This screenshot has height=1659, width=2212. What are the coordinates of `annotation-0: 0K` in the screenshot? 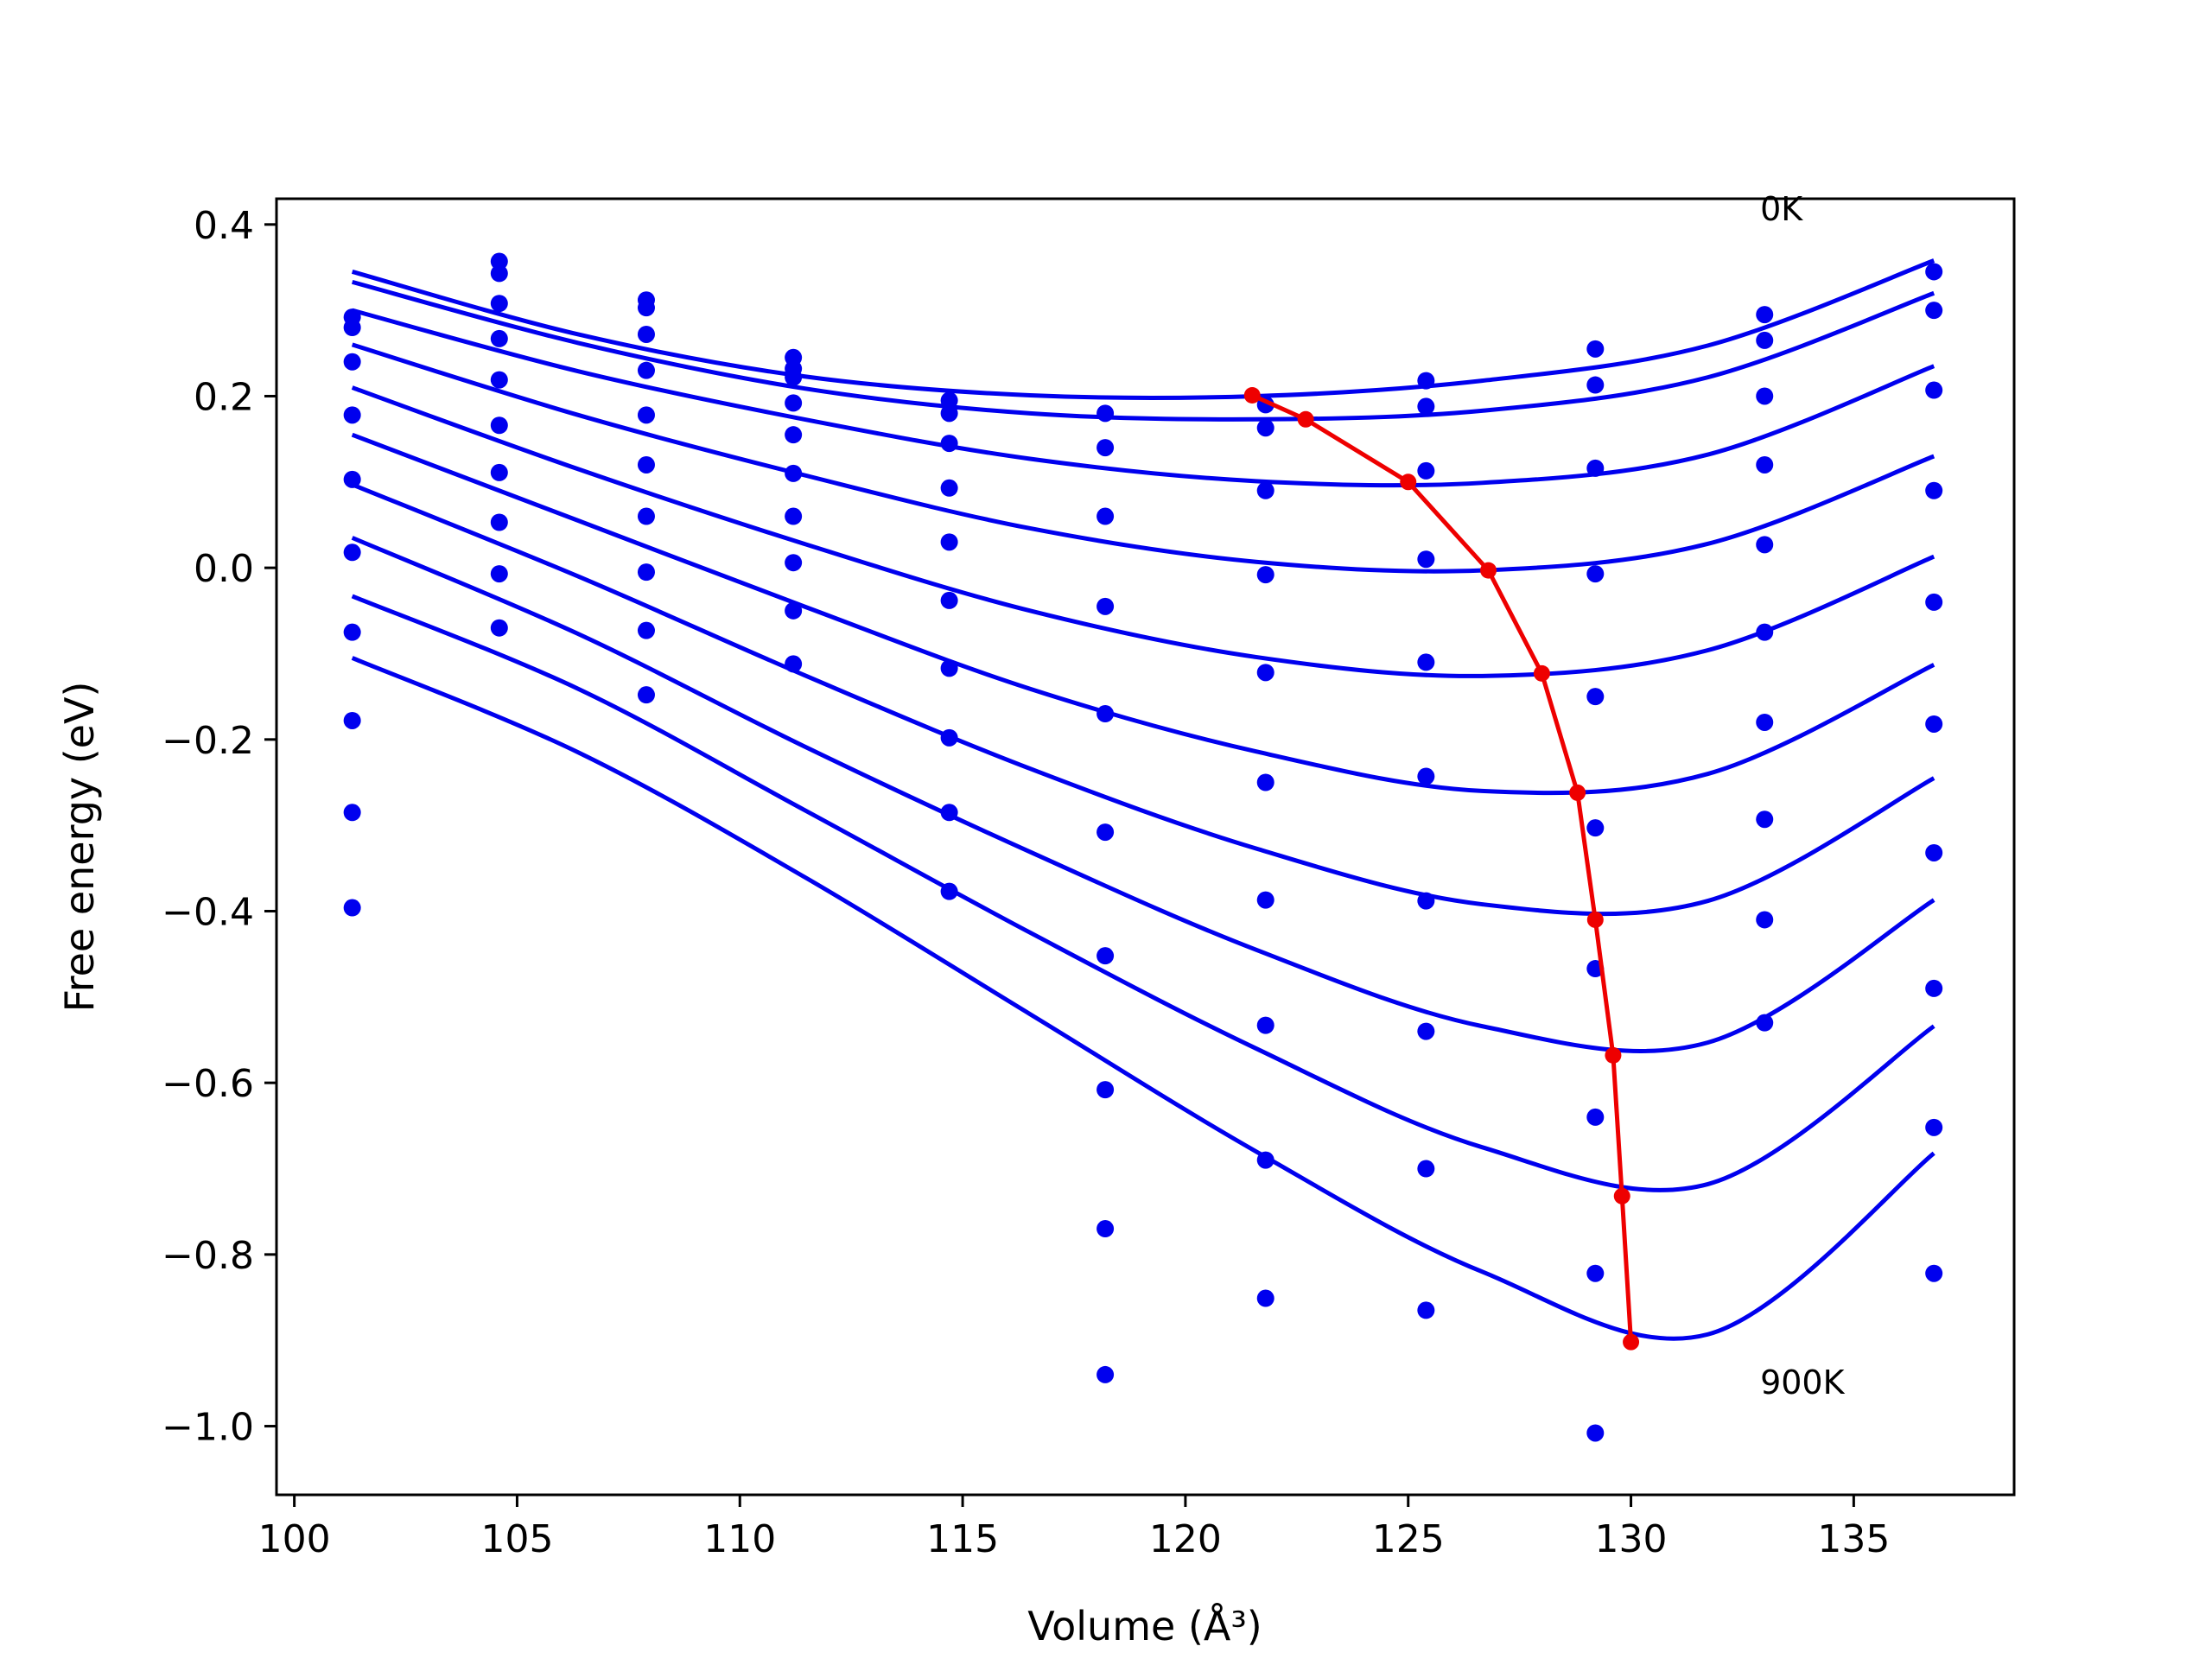 It's located at (1781, 209).